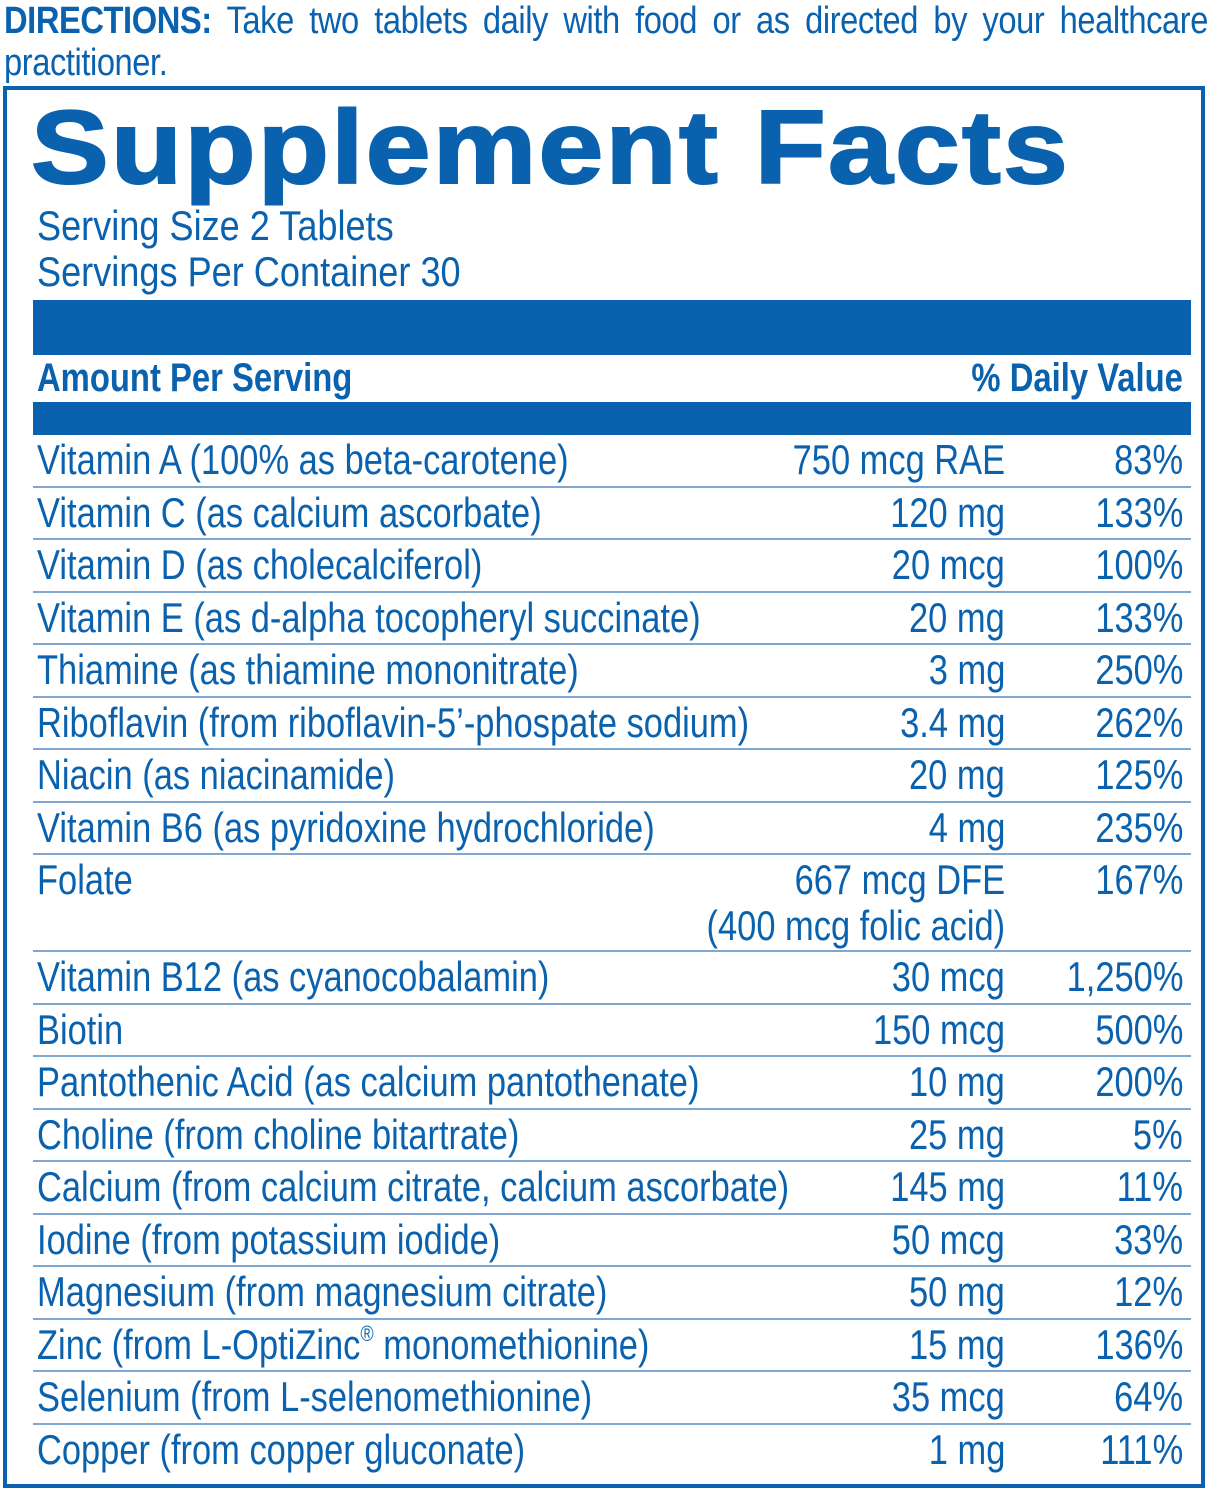 The image size is (1214, 1500). Describe the element at coordinates (948, 976) in the screenshot. I see `nutrient-amount: 30 mcg` at that location.